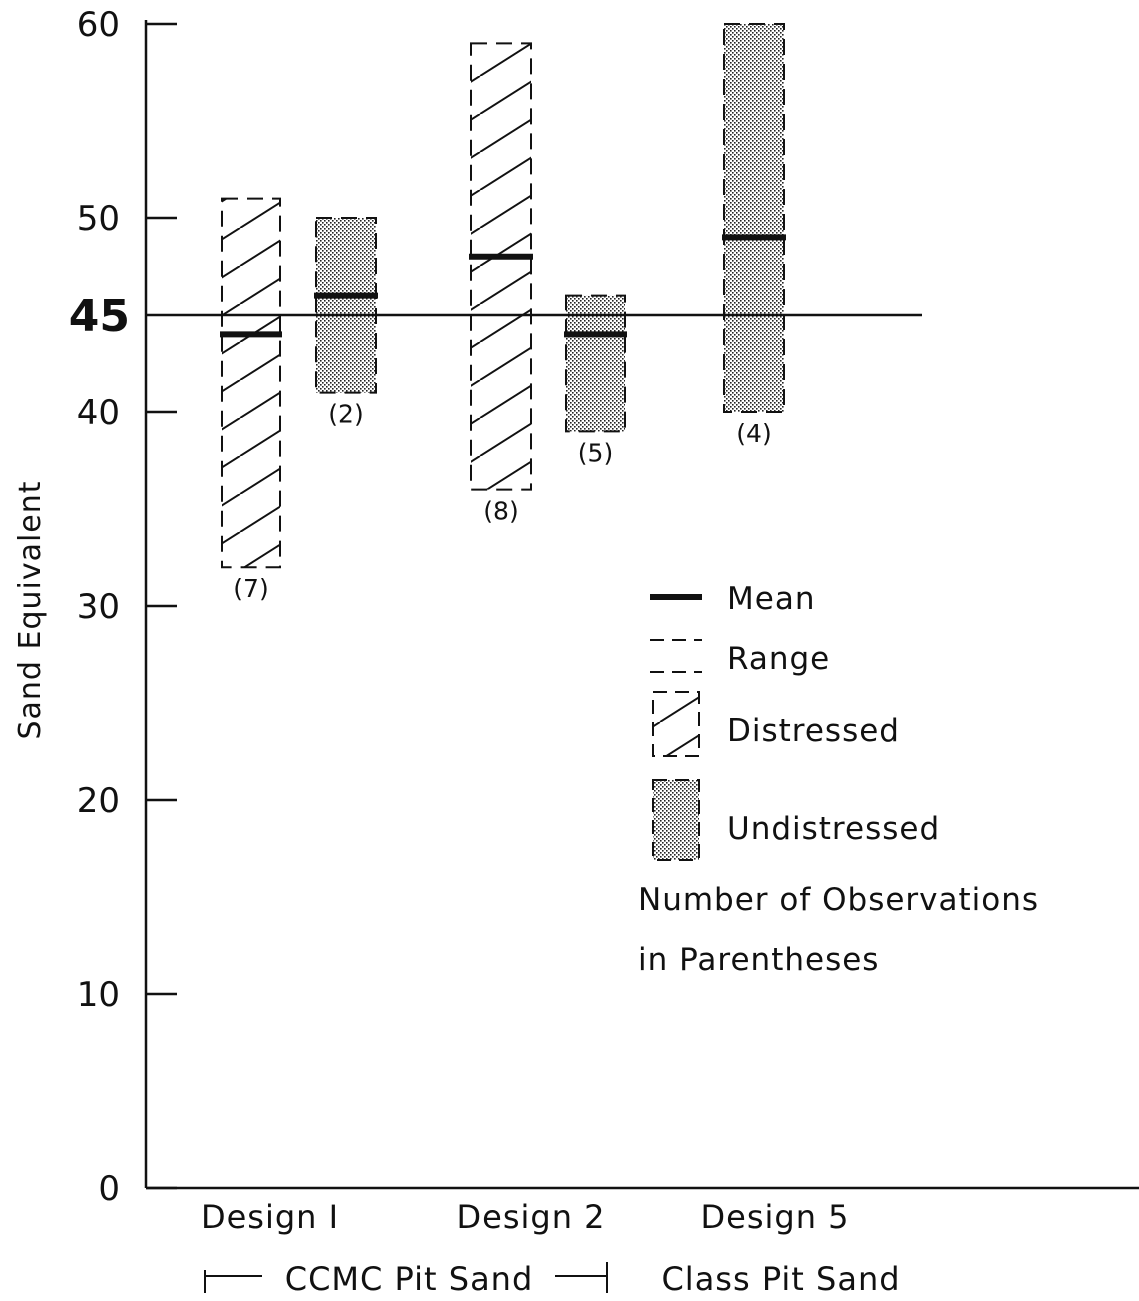 The image size is (1139, 1301). I want to click on legend-mean-label: Mean, so click(771, 599).